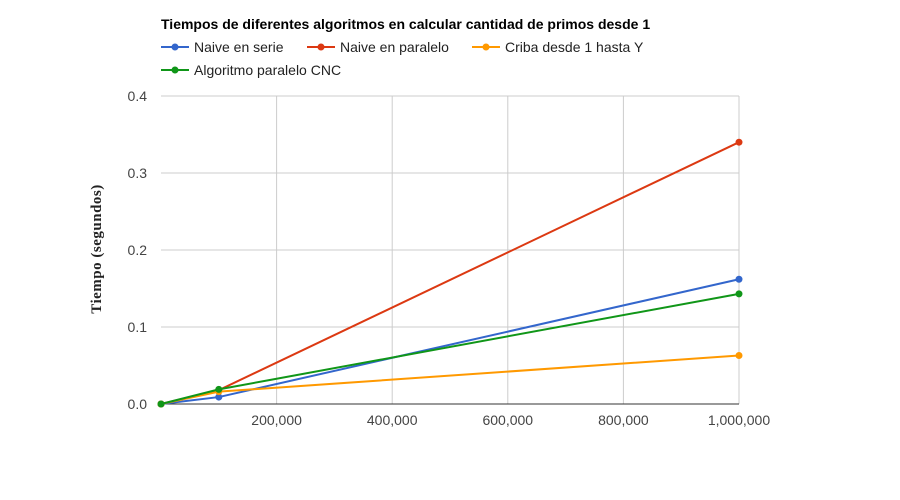 Image resolution: width=900 pixels, height=500 pixels. I want to click on x-tick-label: 600,000, so click(507, 420).